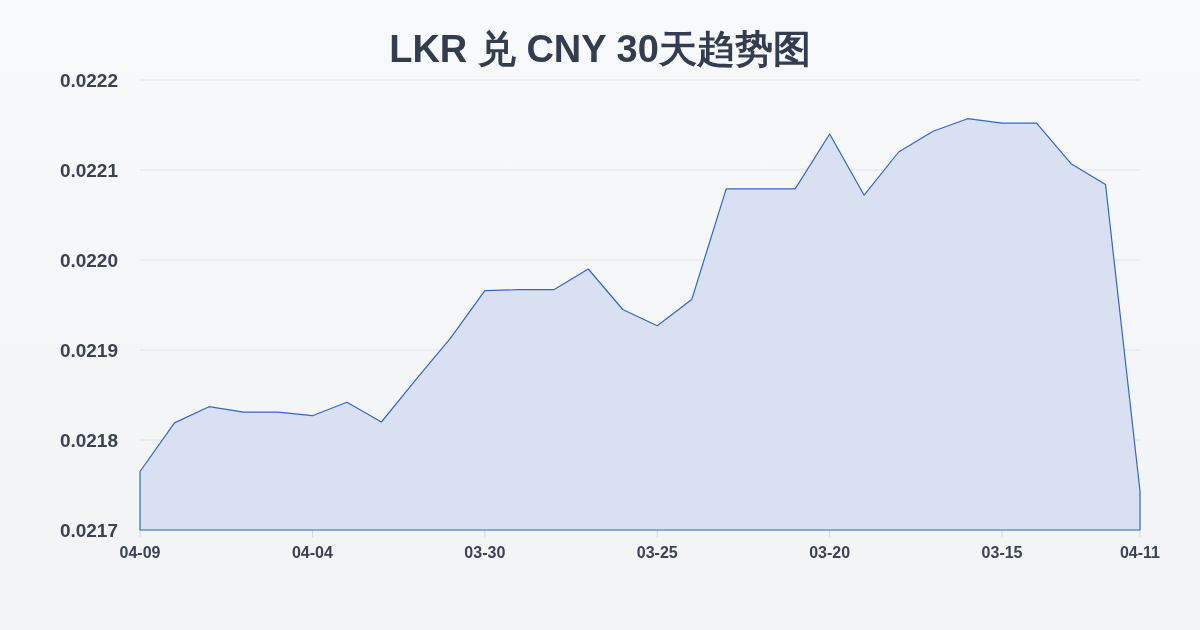  Describe the element at coordinates (88, 350) in the screenshot. I see `y-tick-label: 0.0219` at that location.